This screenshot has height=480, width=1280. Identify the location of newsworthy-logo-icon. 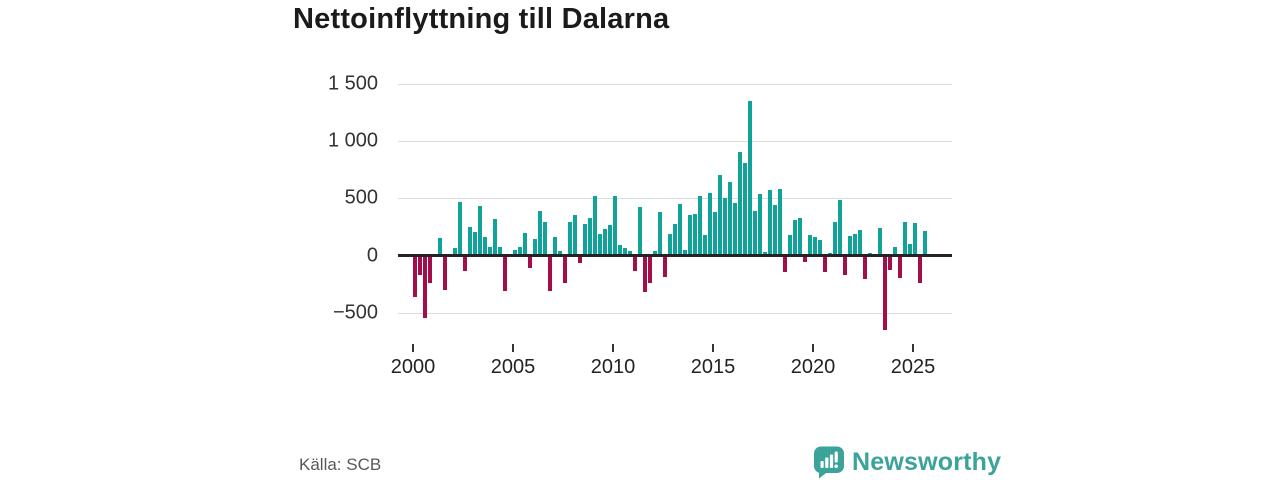
(829, 462).